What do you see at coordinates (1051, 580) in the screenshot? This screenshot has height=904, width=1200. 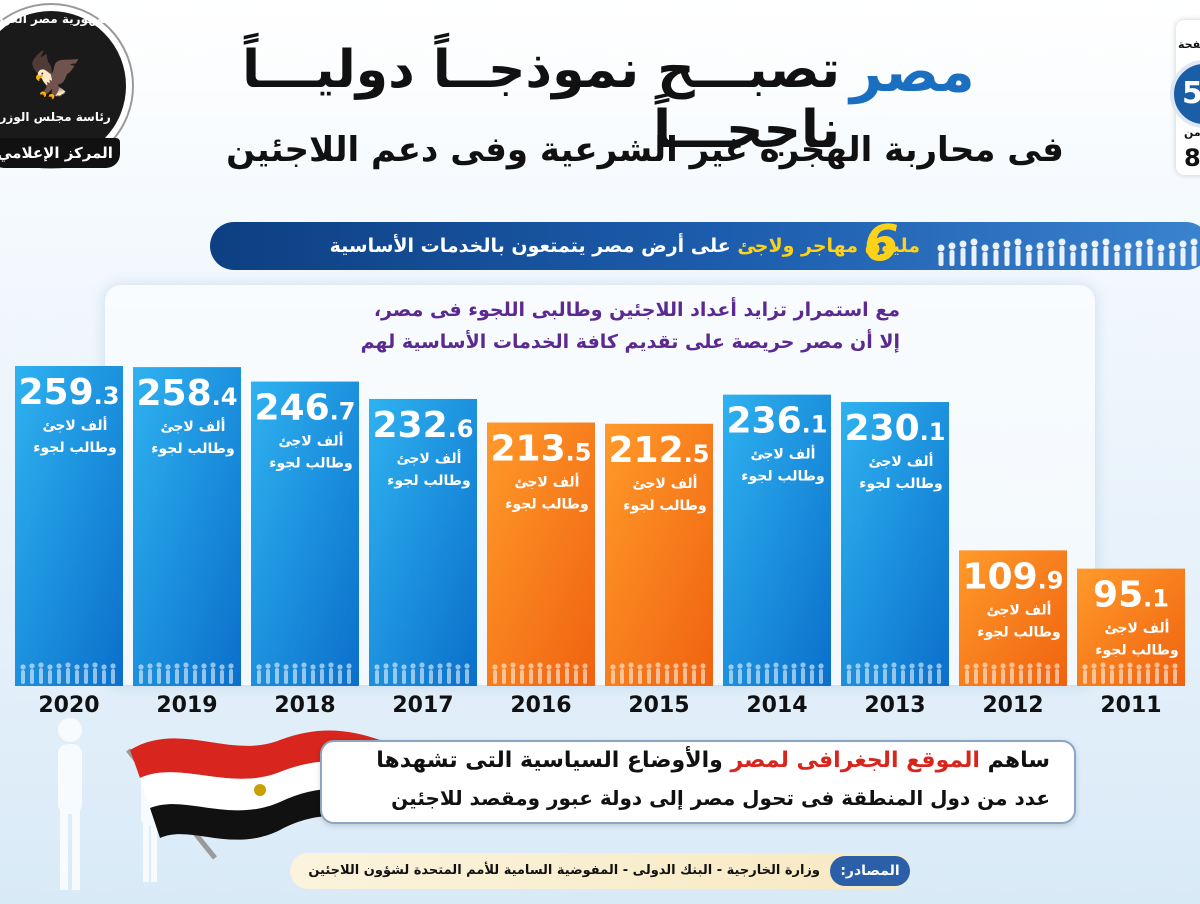 I see `bar-value-dec: .9` at bounding box center [1051, 580].